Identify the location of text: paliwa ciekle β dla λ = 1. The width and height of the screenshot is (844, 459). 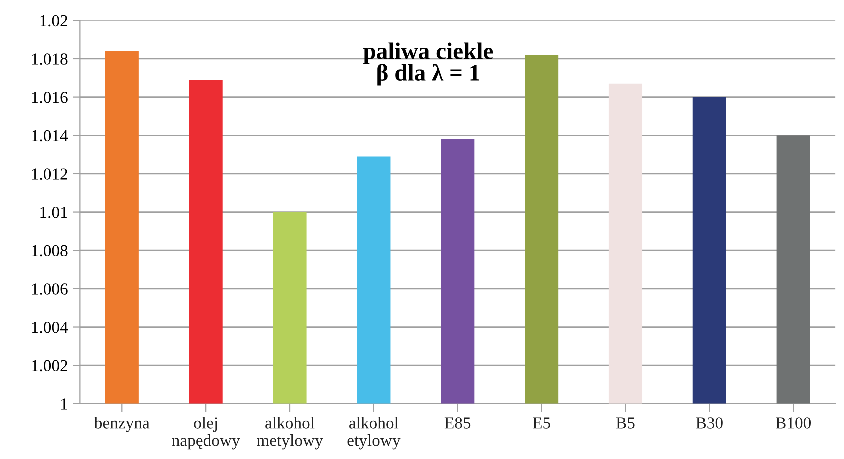
(429, 64).